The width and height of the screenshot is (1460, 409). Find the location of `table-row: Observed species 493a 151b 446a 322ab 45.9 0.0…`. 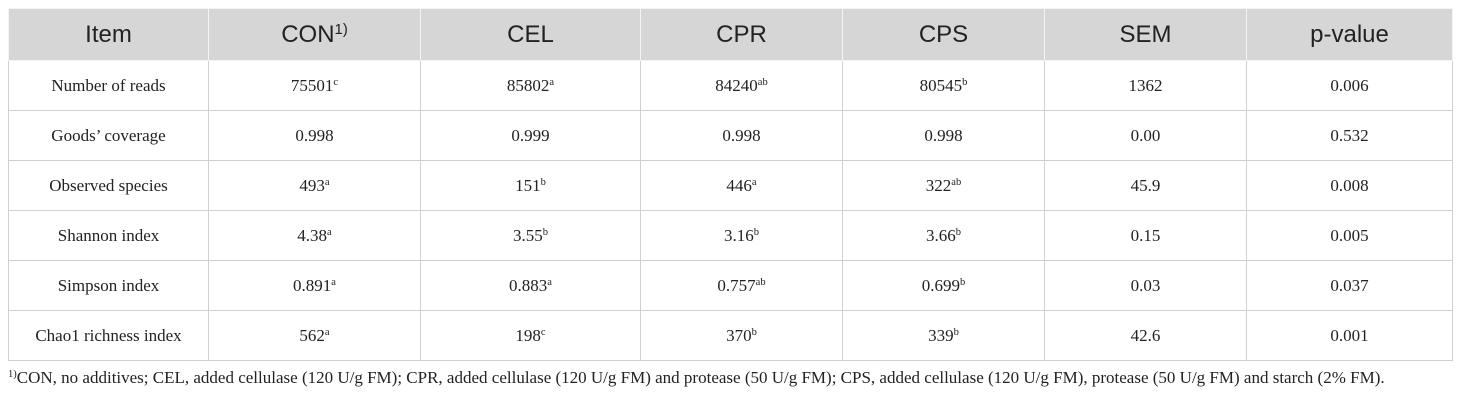

table-row: Observed species 493a 151b 446a 322ab 45.9 0.0… is located at coordinates (730, 185).